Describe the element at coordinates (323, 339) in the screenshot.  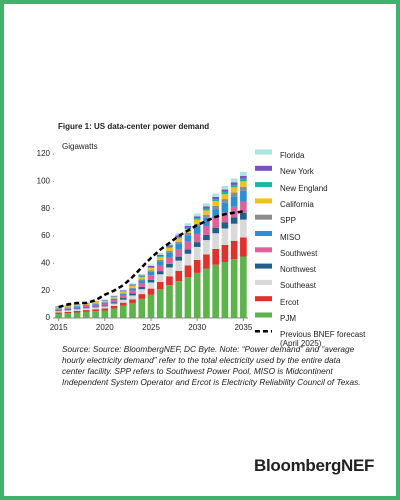
I see `legend-label: Previous BNEF forecast (April 2025)` at that location.